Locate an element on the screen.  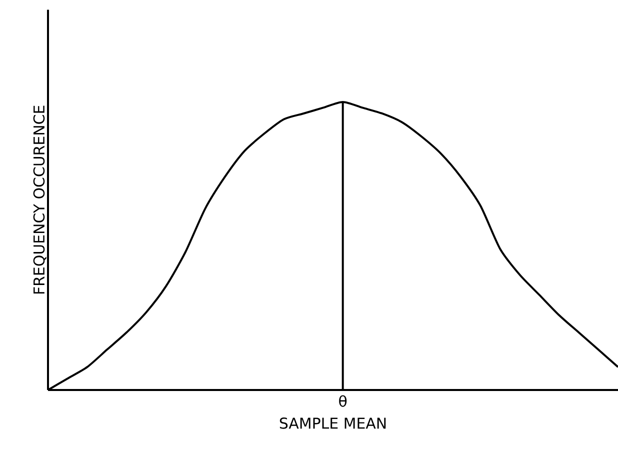
x-axis-title: SAMPLE MEAN is located at coordinates (333, 423).